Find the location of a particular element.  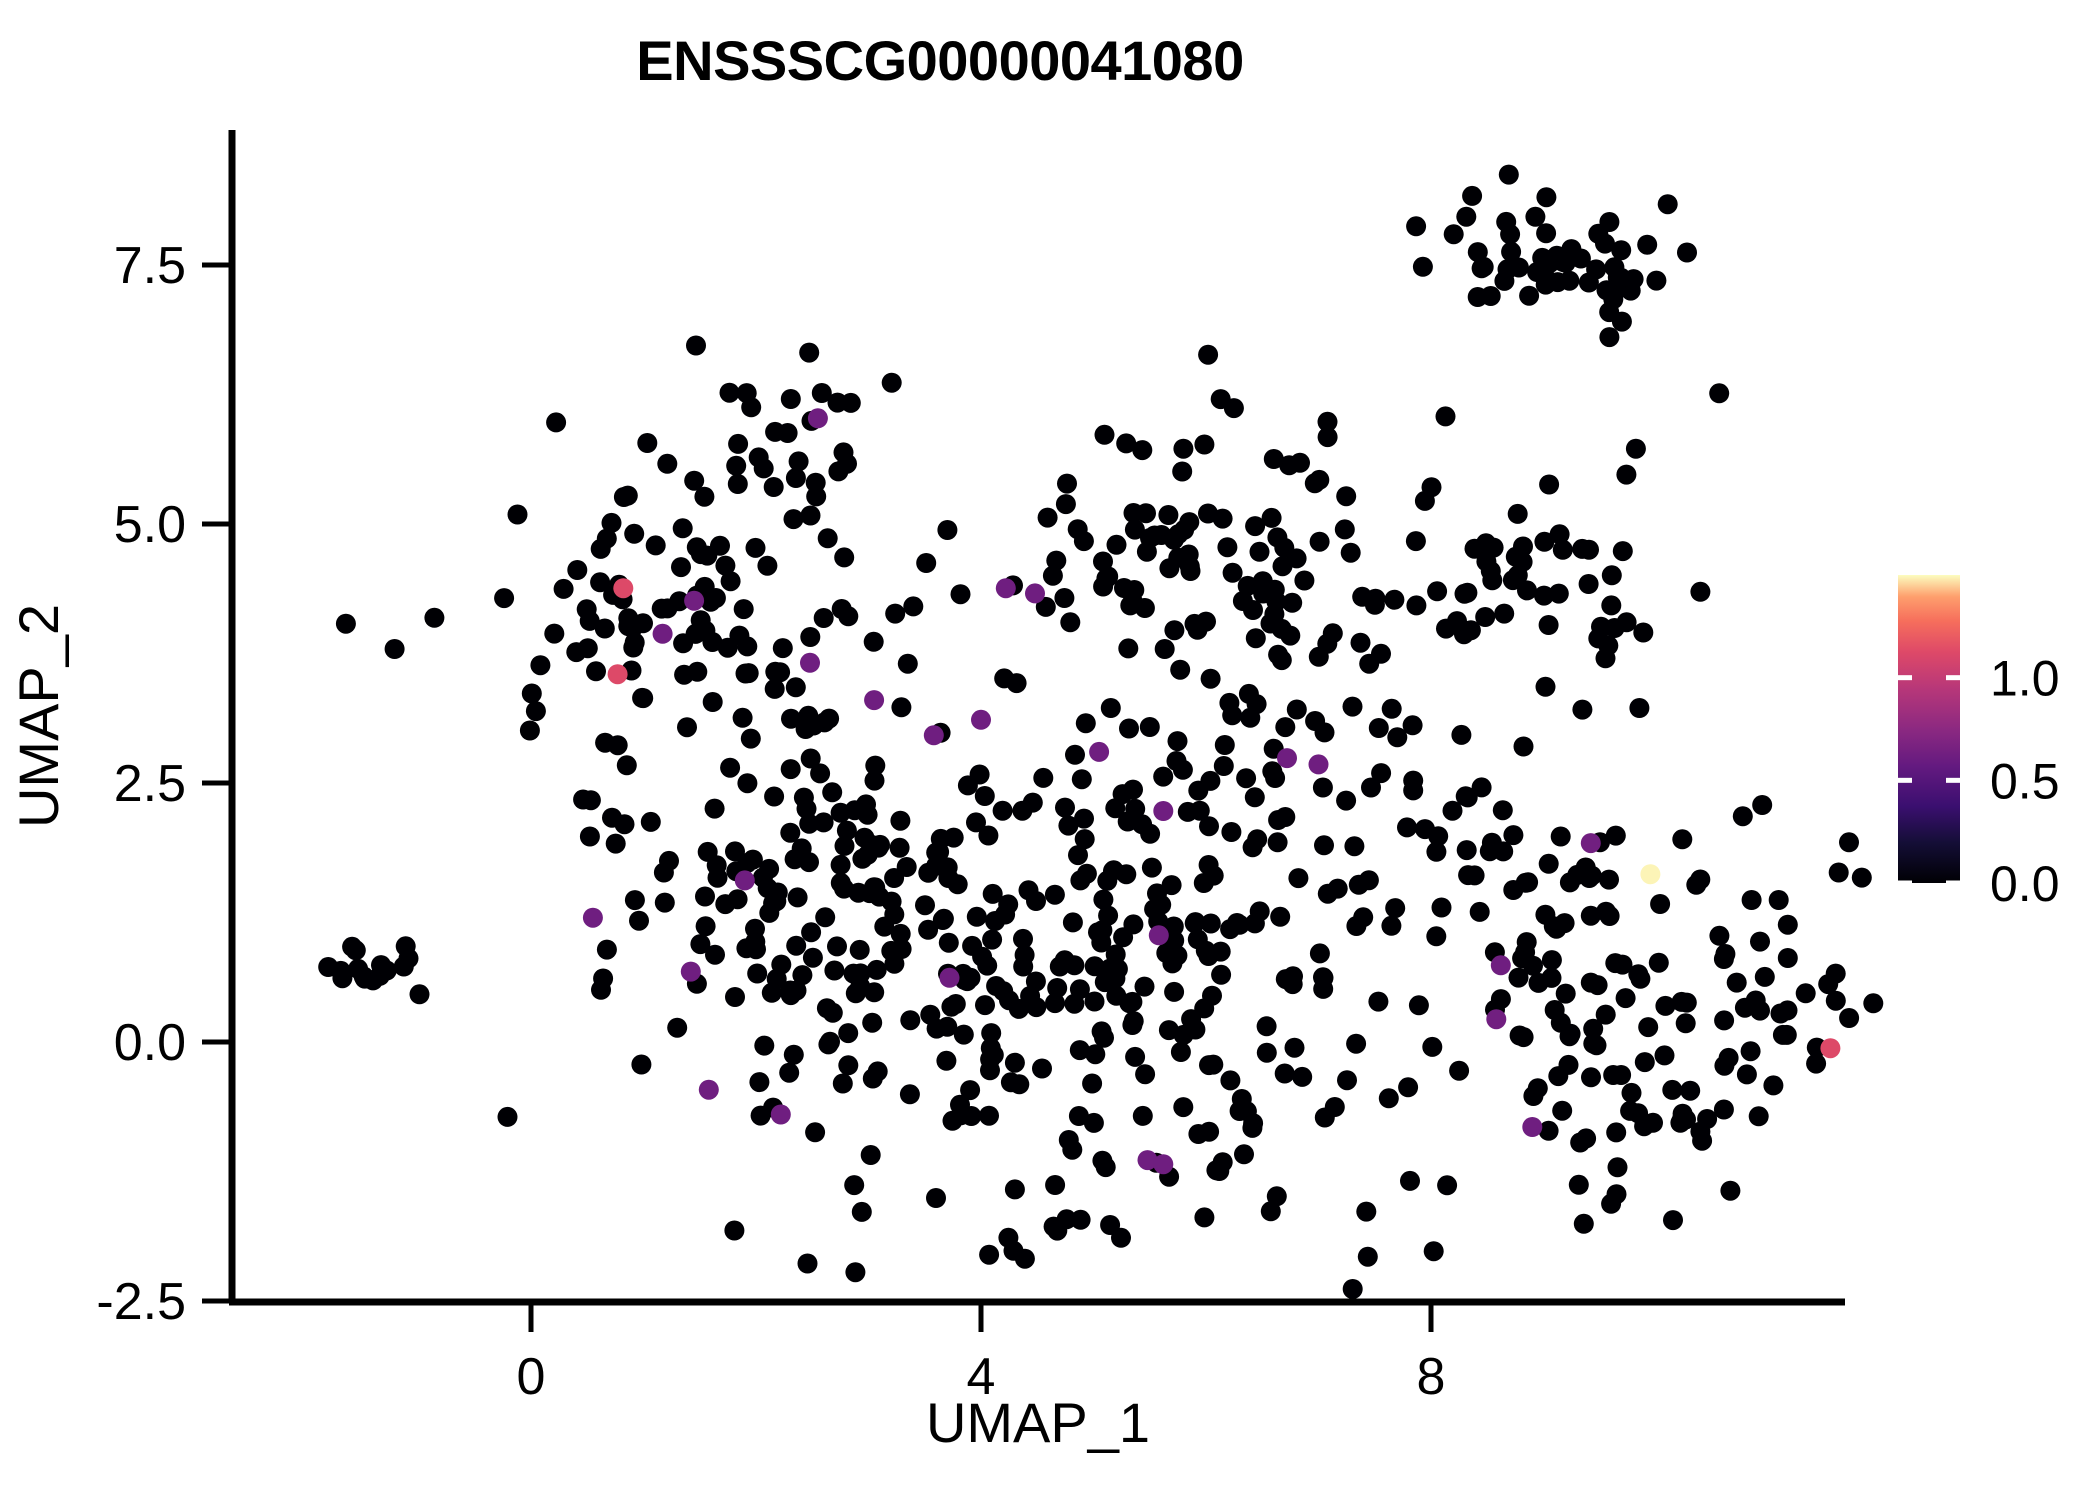

x-tick-layer: 0 4 8 is located at coordinates (981, 1354).